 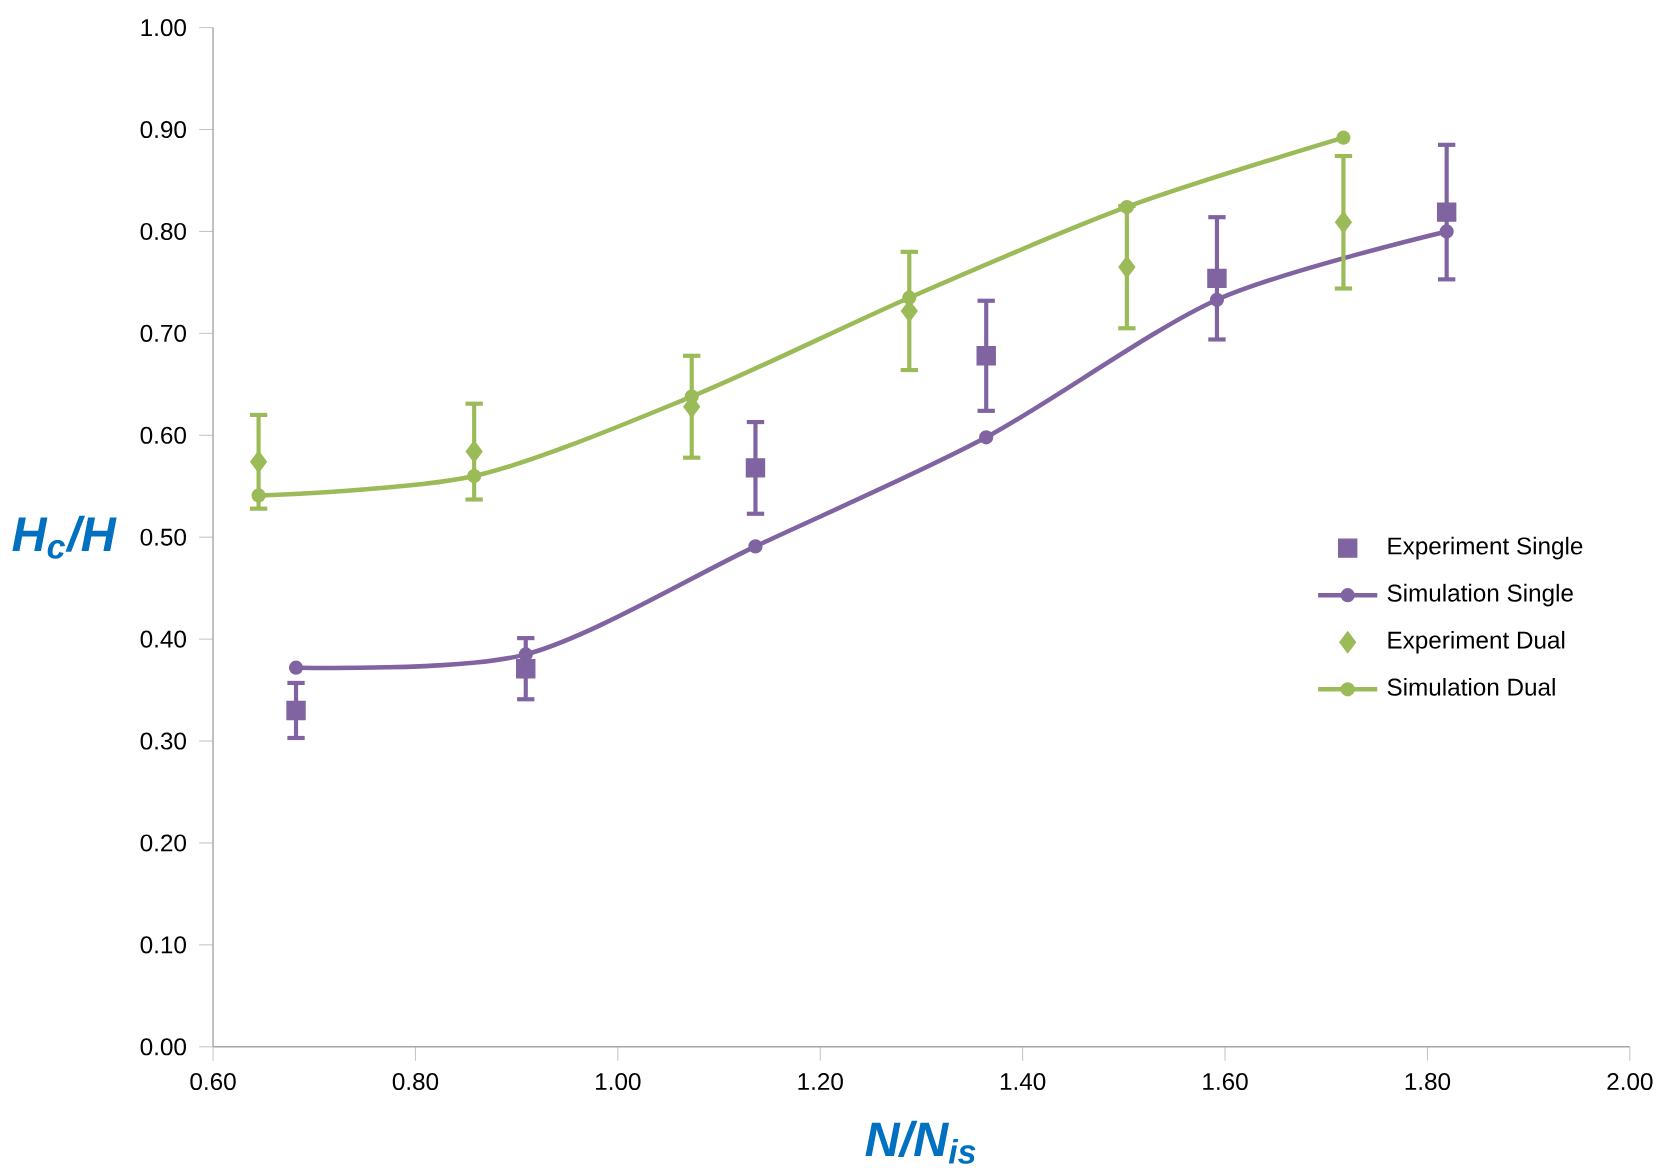 What do you see at coordinates (213, 1081) in the screenshot?
I see `x-tick-label: 0.60` at bounding box center [213, 1081].